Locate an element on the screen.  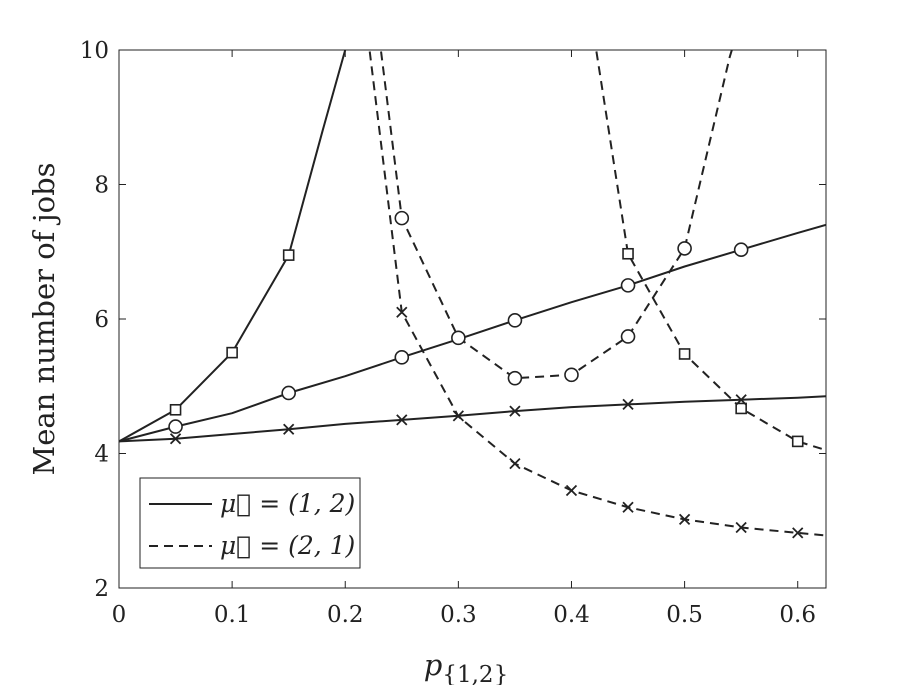
legend: μ⃗ = (1, 2) μ⃗ = (2, 1) is located at coordinates (250, 523).